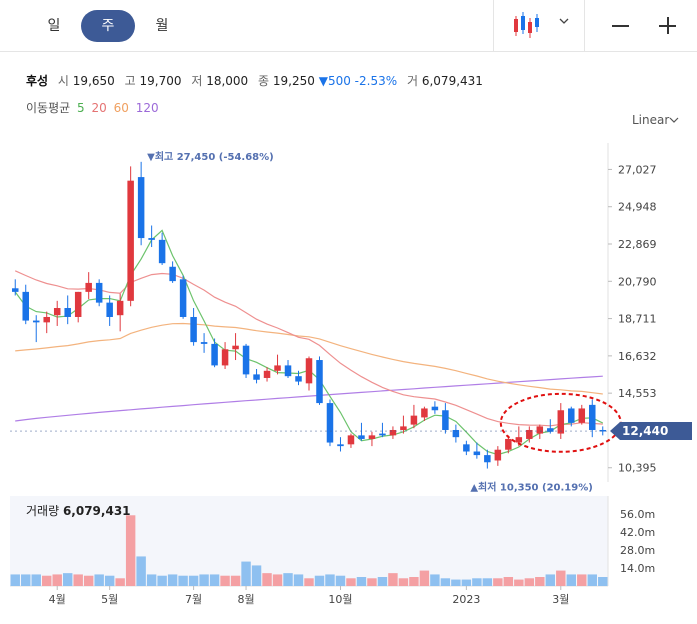  Describe the element at coordinates (99, 108) in the screenshot. I see `ma20-legend: 20` at that location.